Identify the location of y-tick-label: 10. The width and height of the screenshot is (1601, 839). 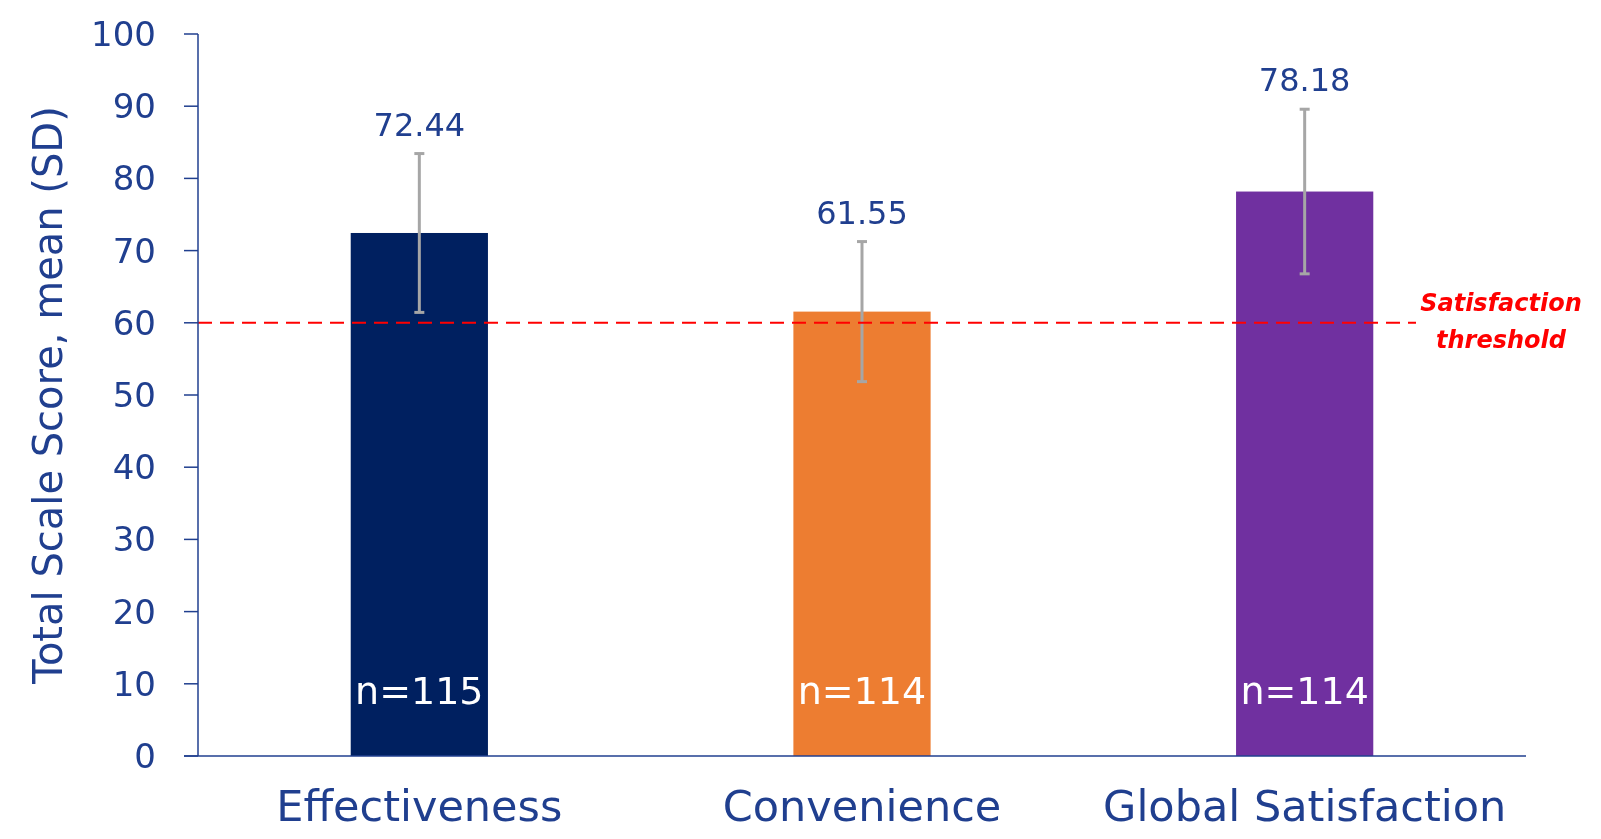
(134, 683).